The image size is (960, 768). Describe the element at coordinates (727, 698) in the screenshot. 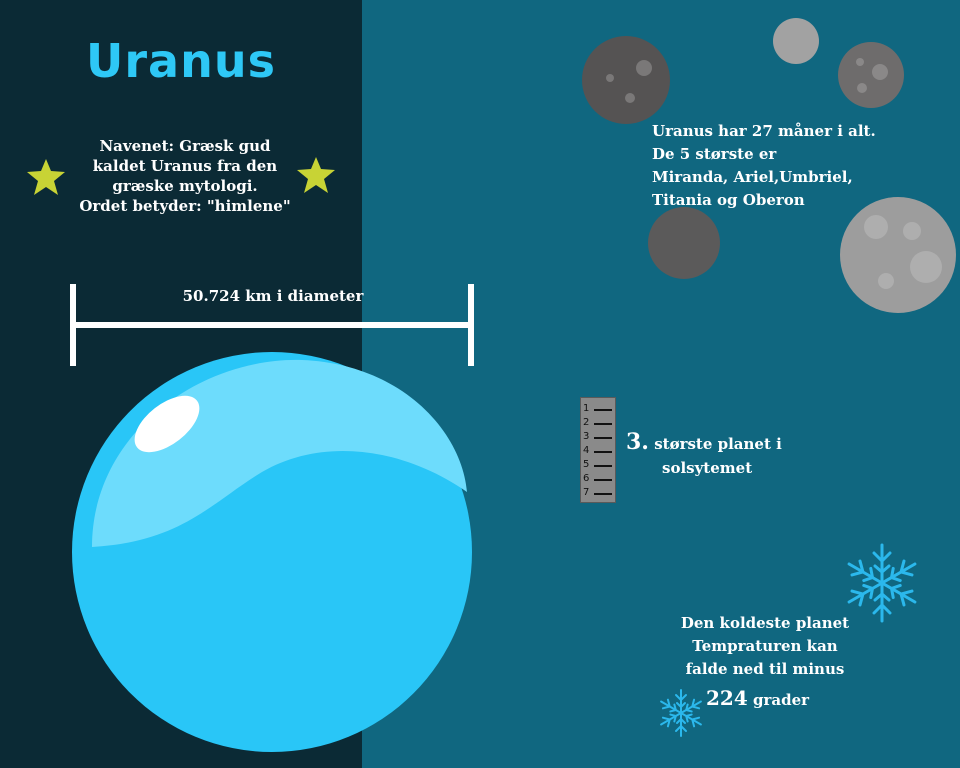

I see `temperature-value: 224` at that location.